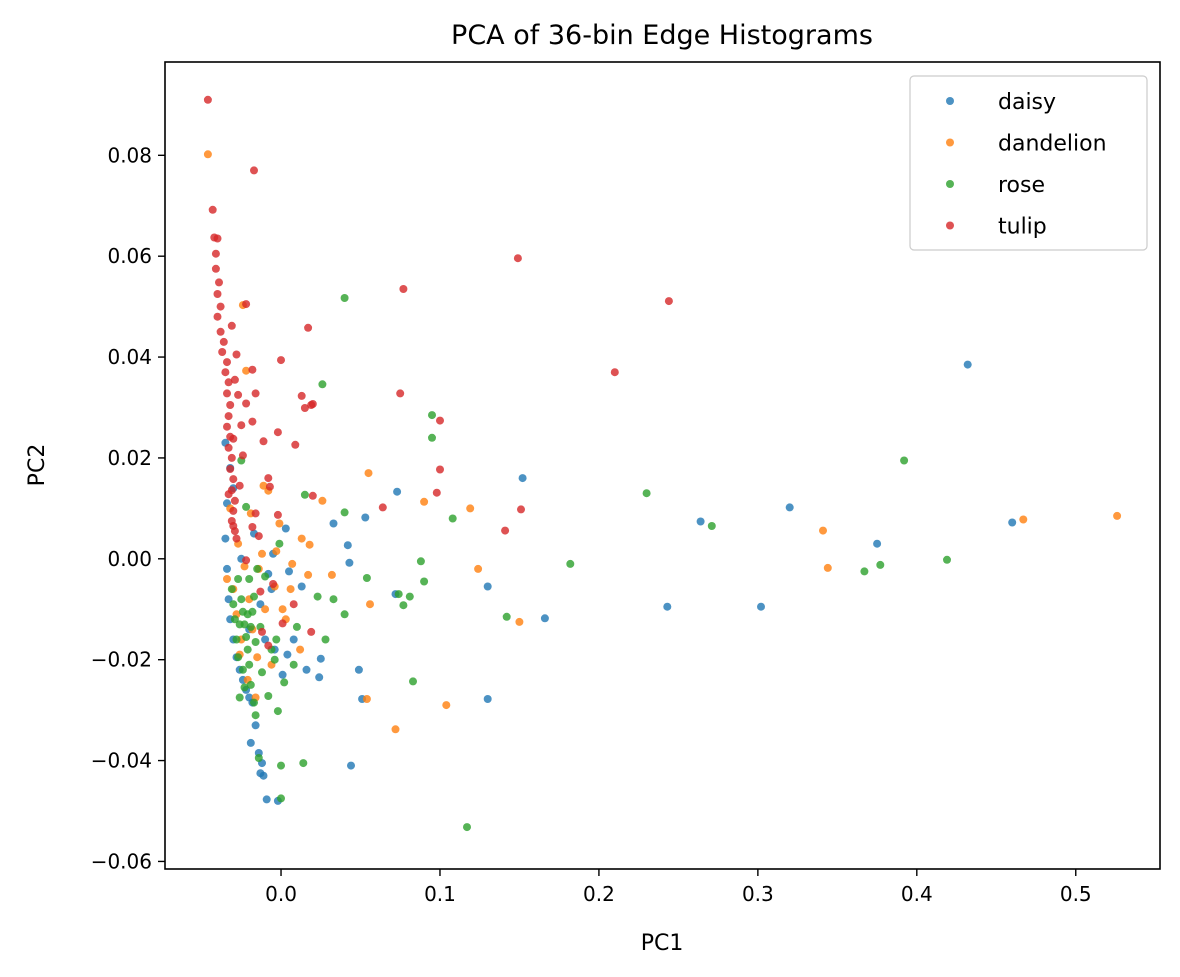 The width and height of the screenshot is (1180, 977). Describe the element at coordinates (662, 943) in the screenshot. I see `x-axis-label: PC1` at that location.